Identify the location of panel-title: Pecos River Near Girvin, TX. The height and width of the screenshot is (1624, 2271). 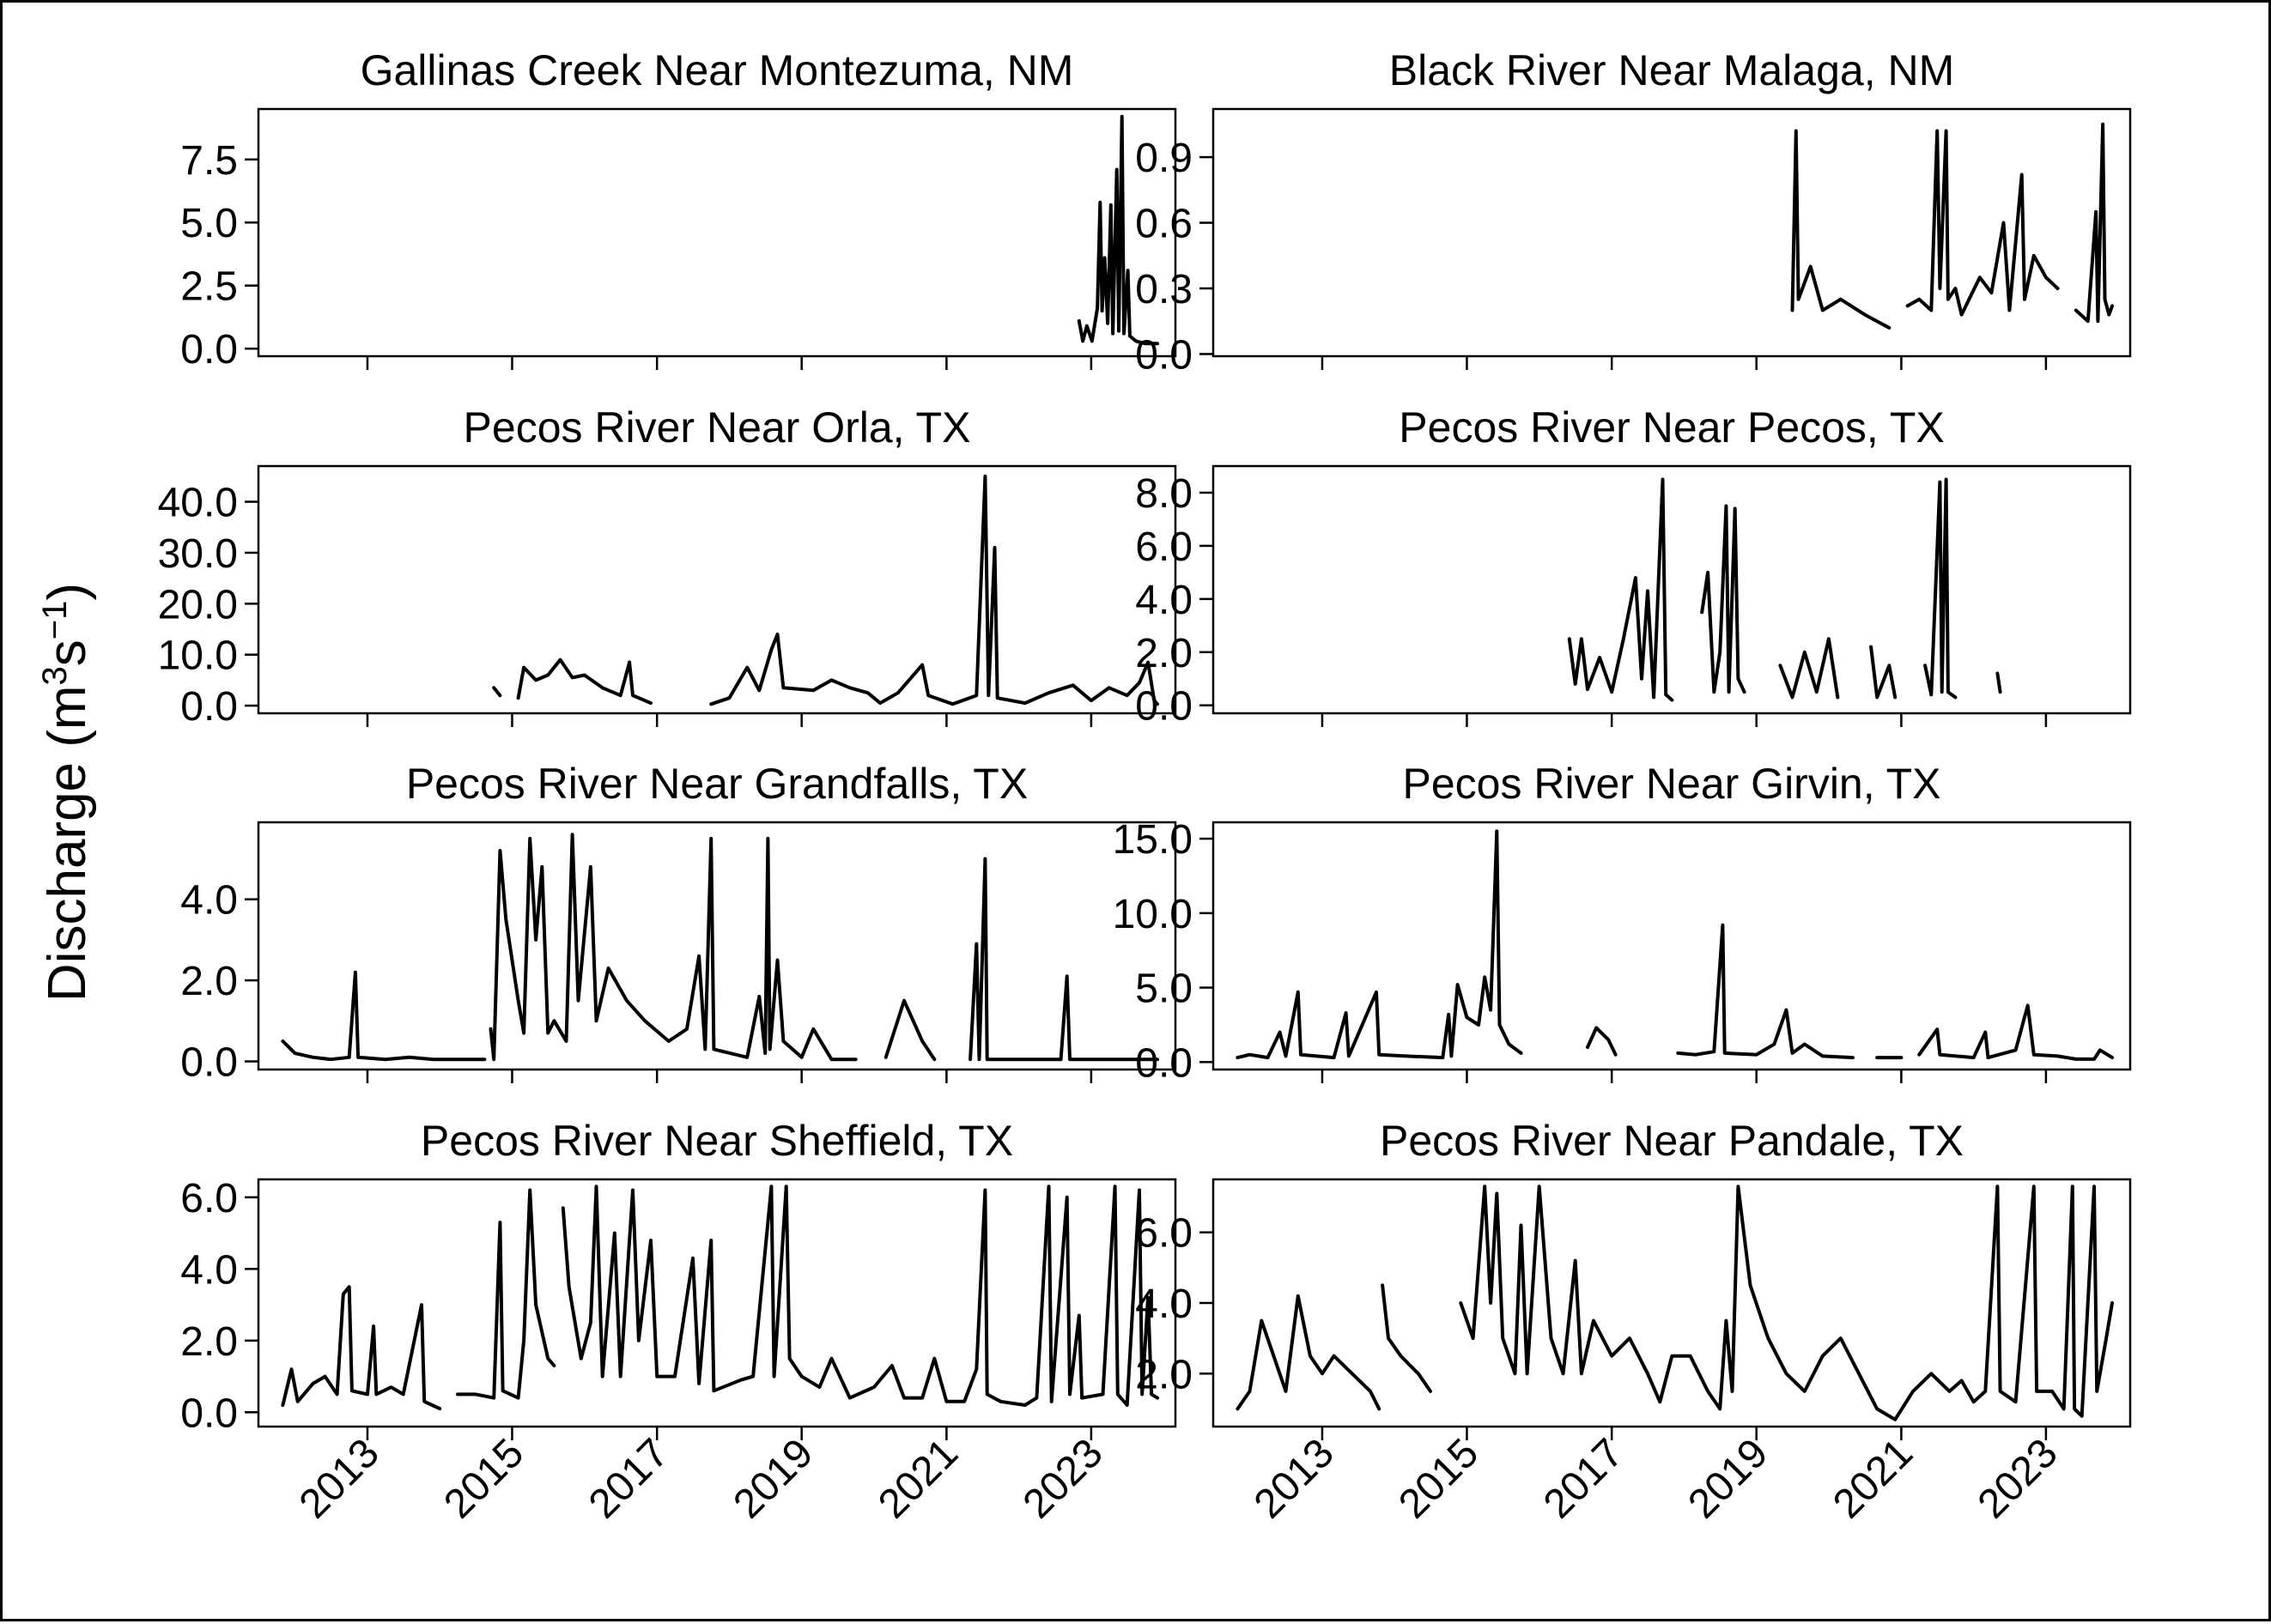
(1671, 784).